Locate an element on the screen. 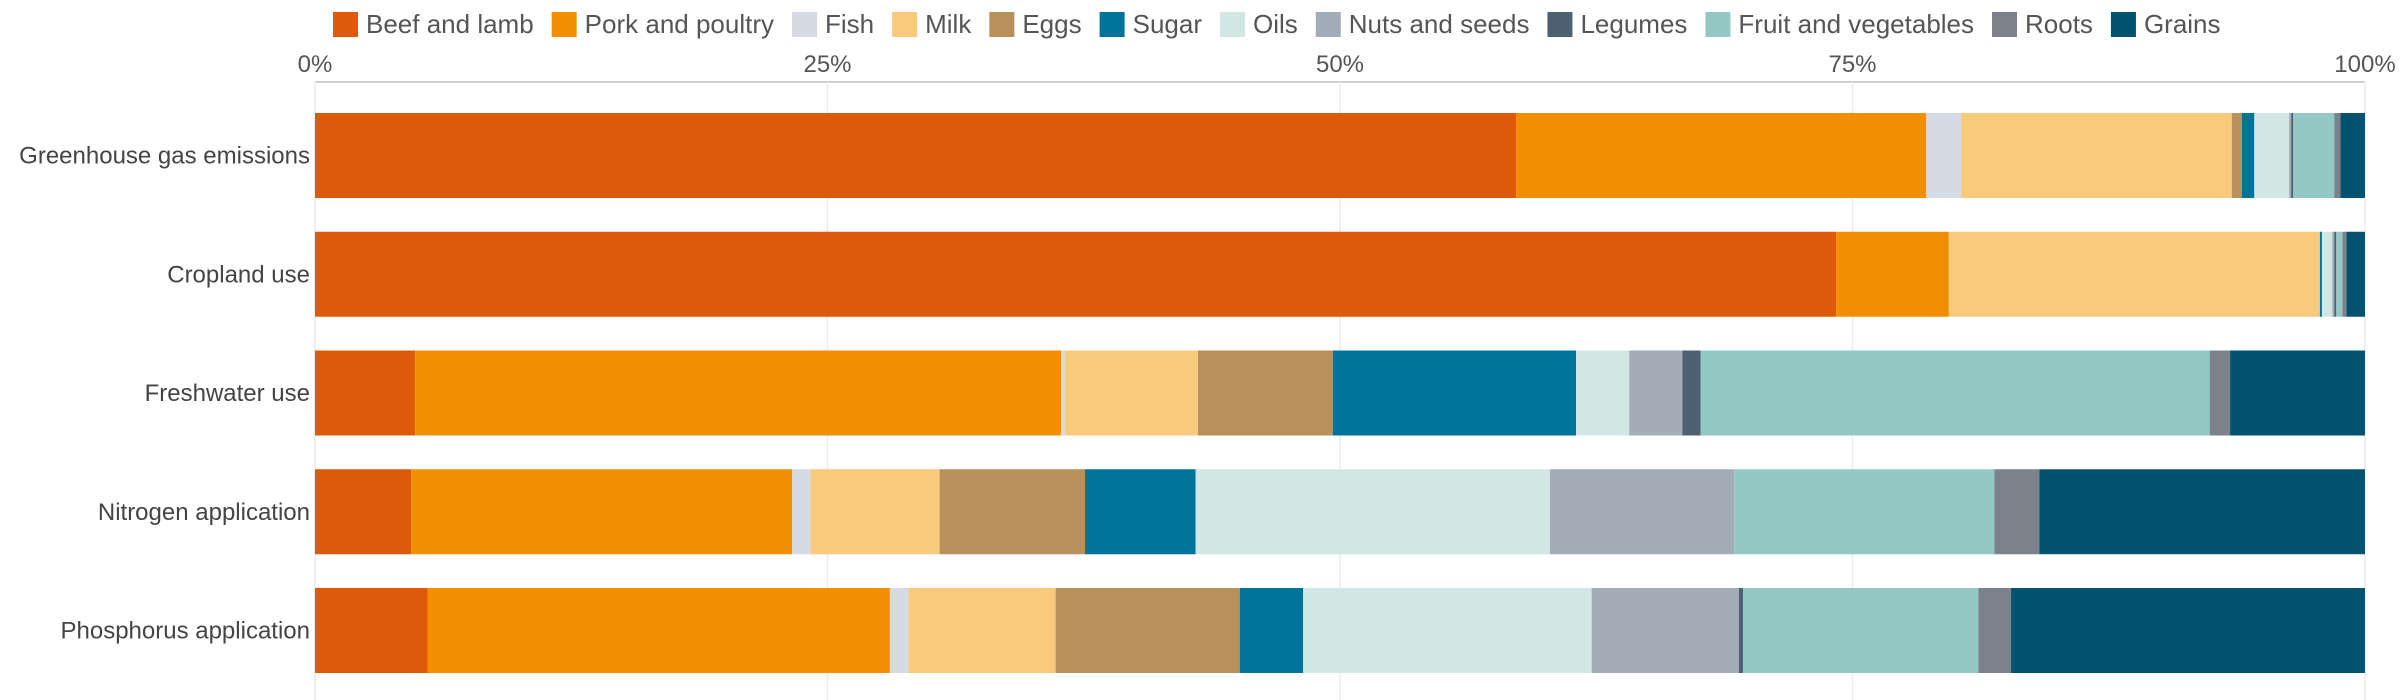 Image resolution: width=2400 pixels, height=700 pixels. bar-segment-phosphorus-application-pork-and-poultry is located at coordinates (658, 630).